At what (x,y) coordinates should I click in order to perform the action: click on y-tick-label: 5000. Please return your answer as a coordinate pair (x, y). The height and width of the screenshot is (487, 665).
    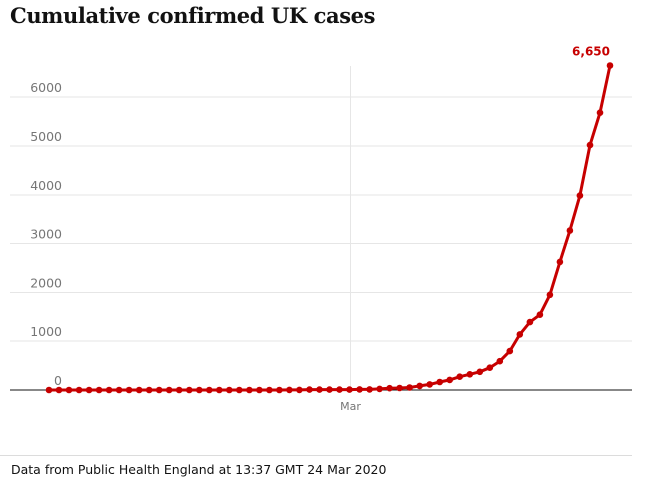
    Looking at the image, I should click on (46, 136).